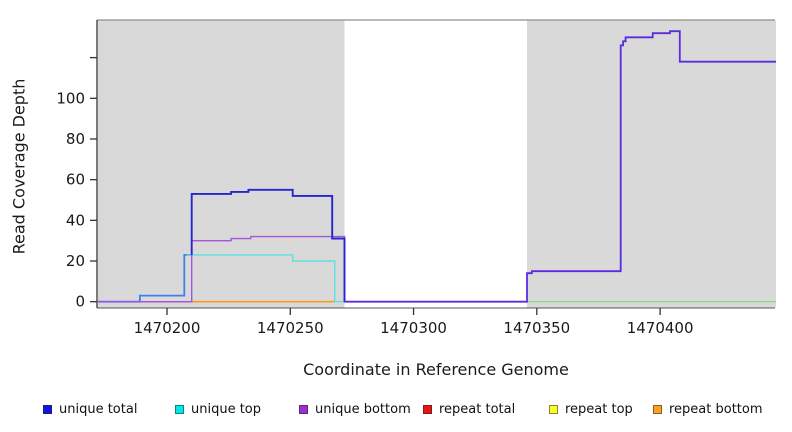  I want to click on legend-item-unique-top: unique top, so click(218, 409).